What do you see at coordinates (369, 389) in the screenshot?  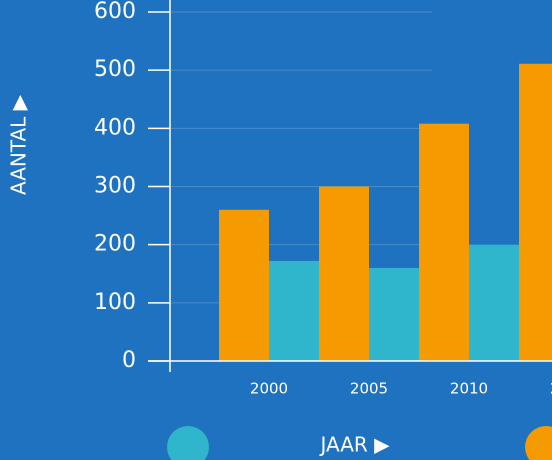 I see `x-tick-label: 2005` at bounding box center [369, 389].